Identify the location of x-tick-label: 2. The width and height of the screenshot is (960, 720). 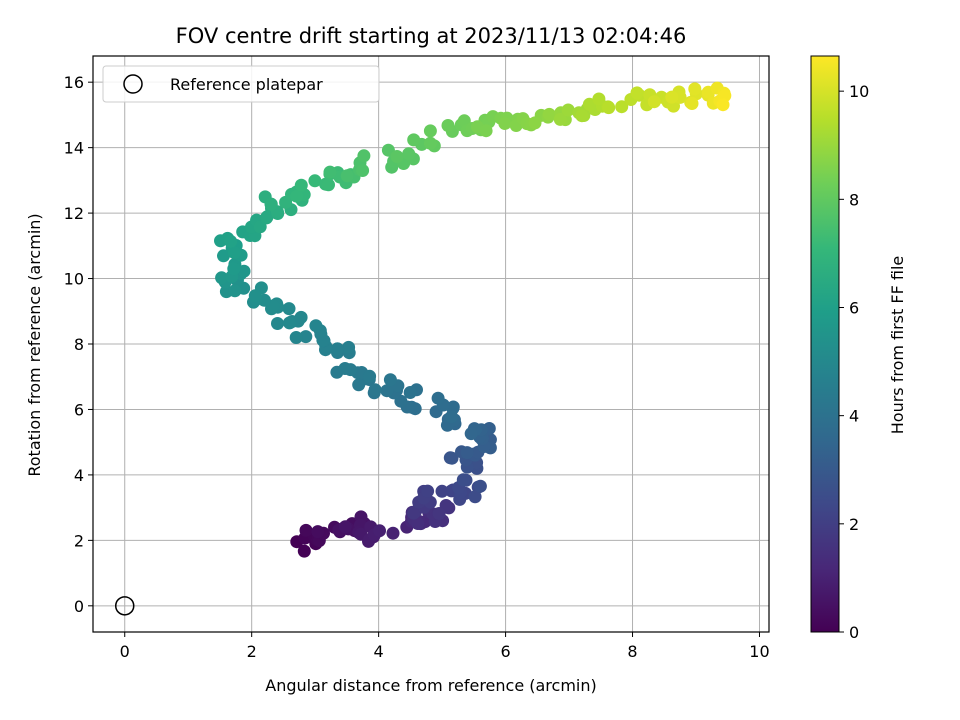
(252, 651).